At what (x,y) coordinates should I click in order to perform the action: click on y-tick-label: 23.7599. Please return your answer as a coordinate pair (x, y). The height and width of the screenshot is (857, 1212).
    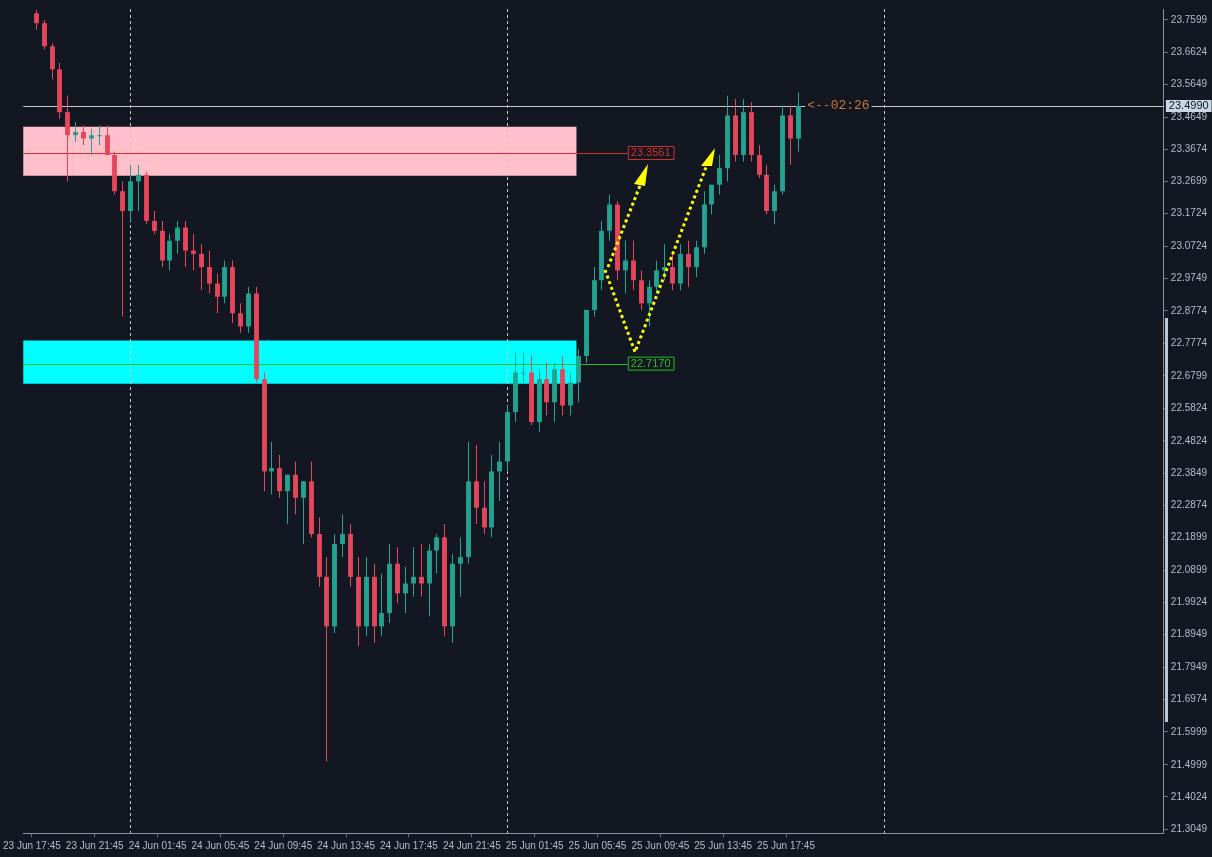
    Looking at the image, I should click on (1189, 19).